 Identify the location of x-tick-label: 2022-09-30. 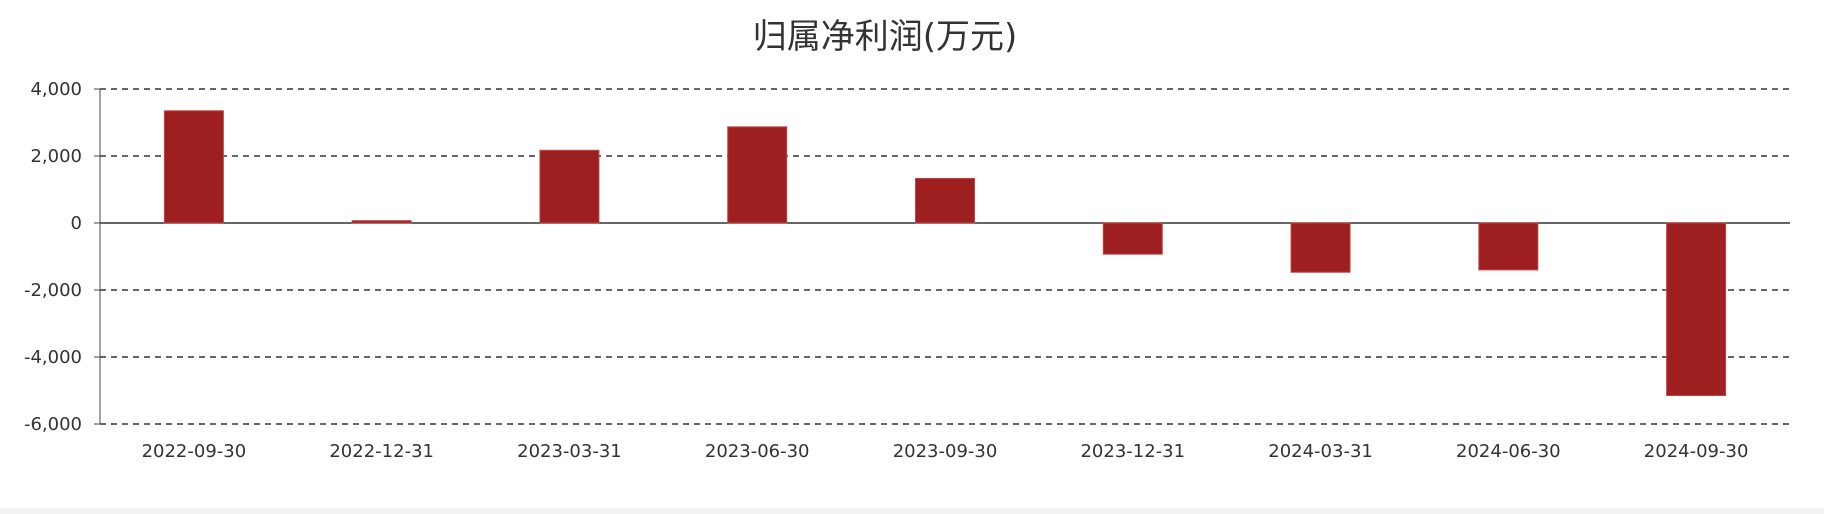
(194, 451).